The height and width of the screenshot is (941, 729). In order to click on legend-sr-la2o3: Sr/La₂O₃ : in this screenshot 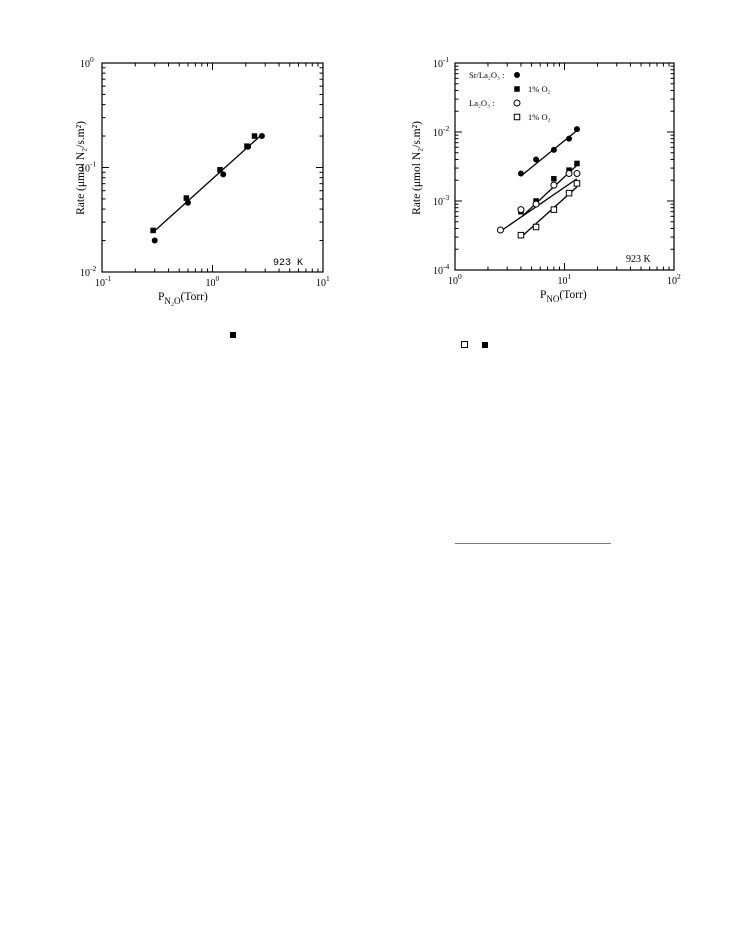, I will do `click(486, 75)`.